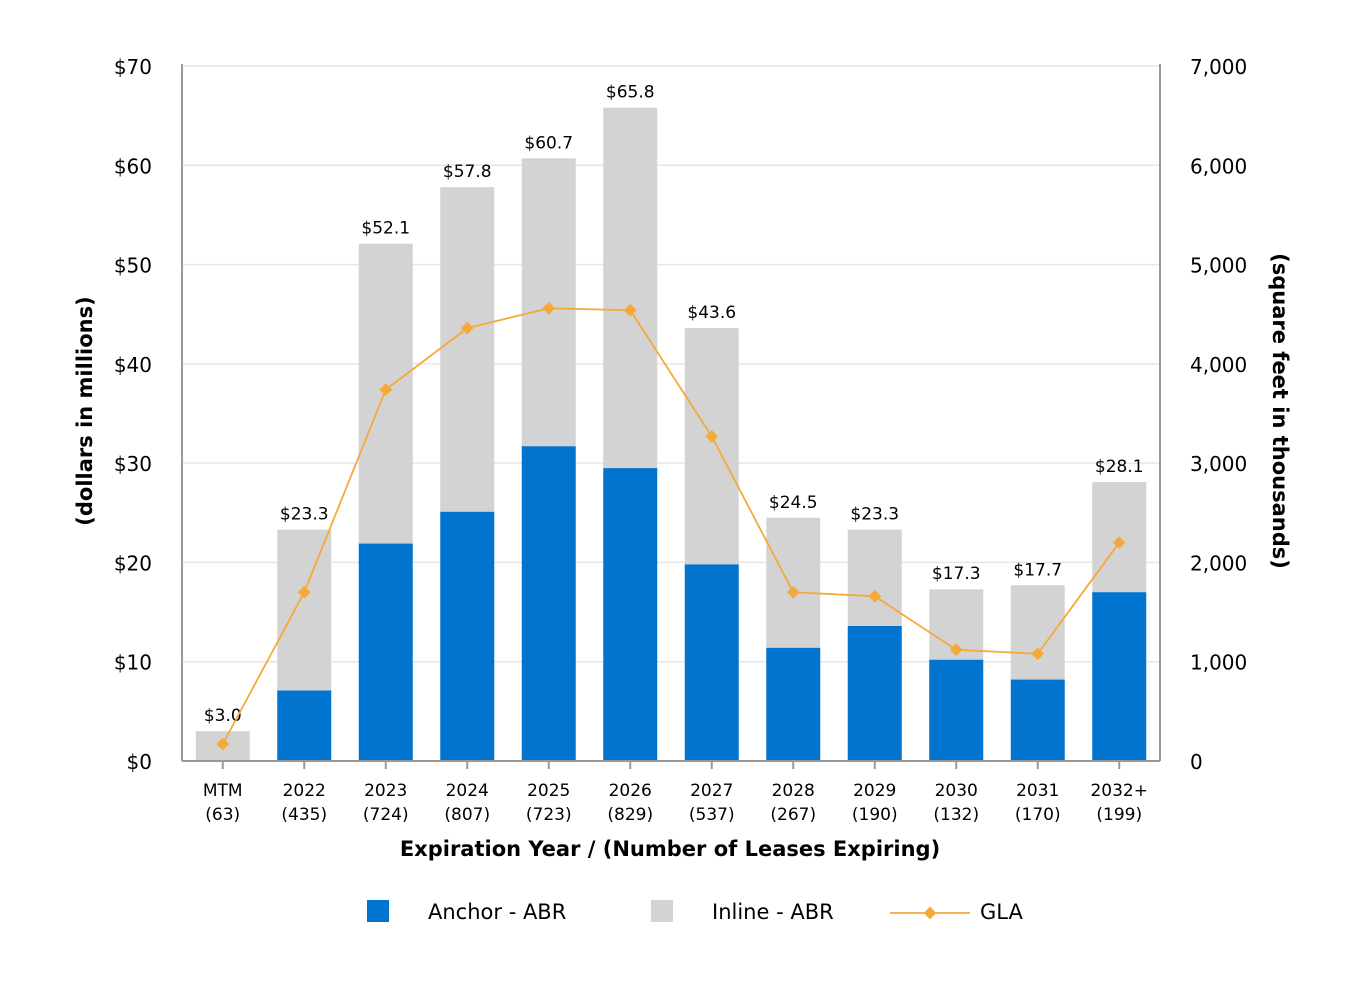 The width and height of the screenshot is (1364, 1000). What do you see at coordinates (549, 815) in the screenshot?
I see `x-tick-sublabel: (723)` at bounding box center [549, 815].